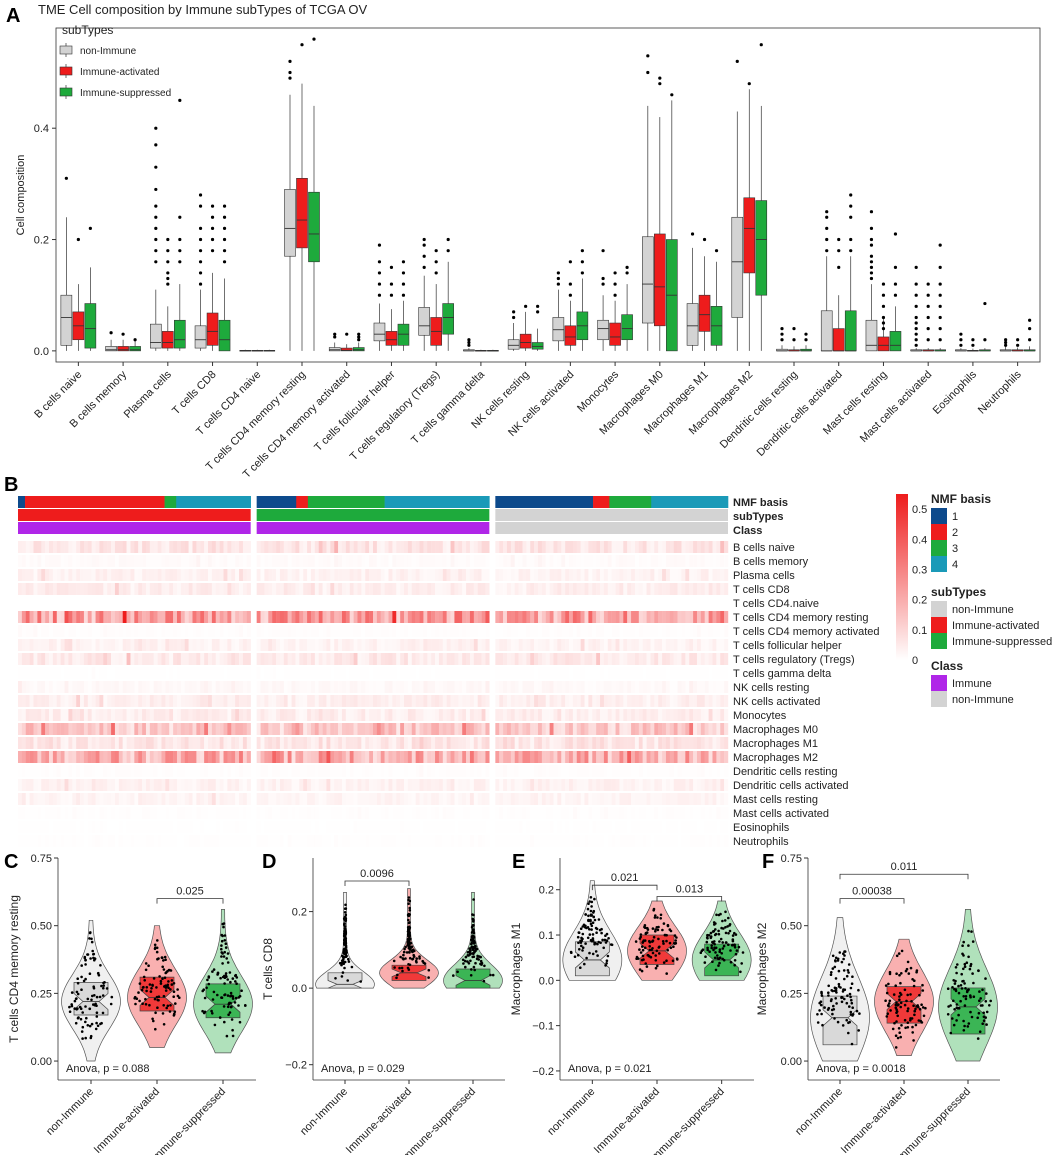 The image size is (1059, 1155). Describe the element at coordinates (355, 411) in the screenshot. I see `chart-a-xtick-label: T cells follicular helper` at that location.